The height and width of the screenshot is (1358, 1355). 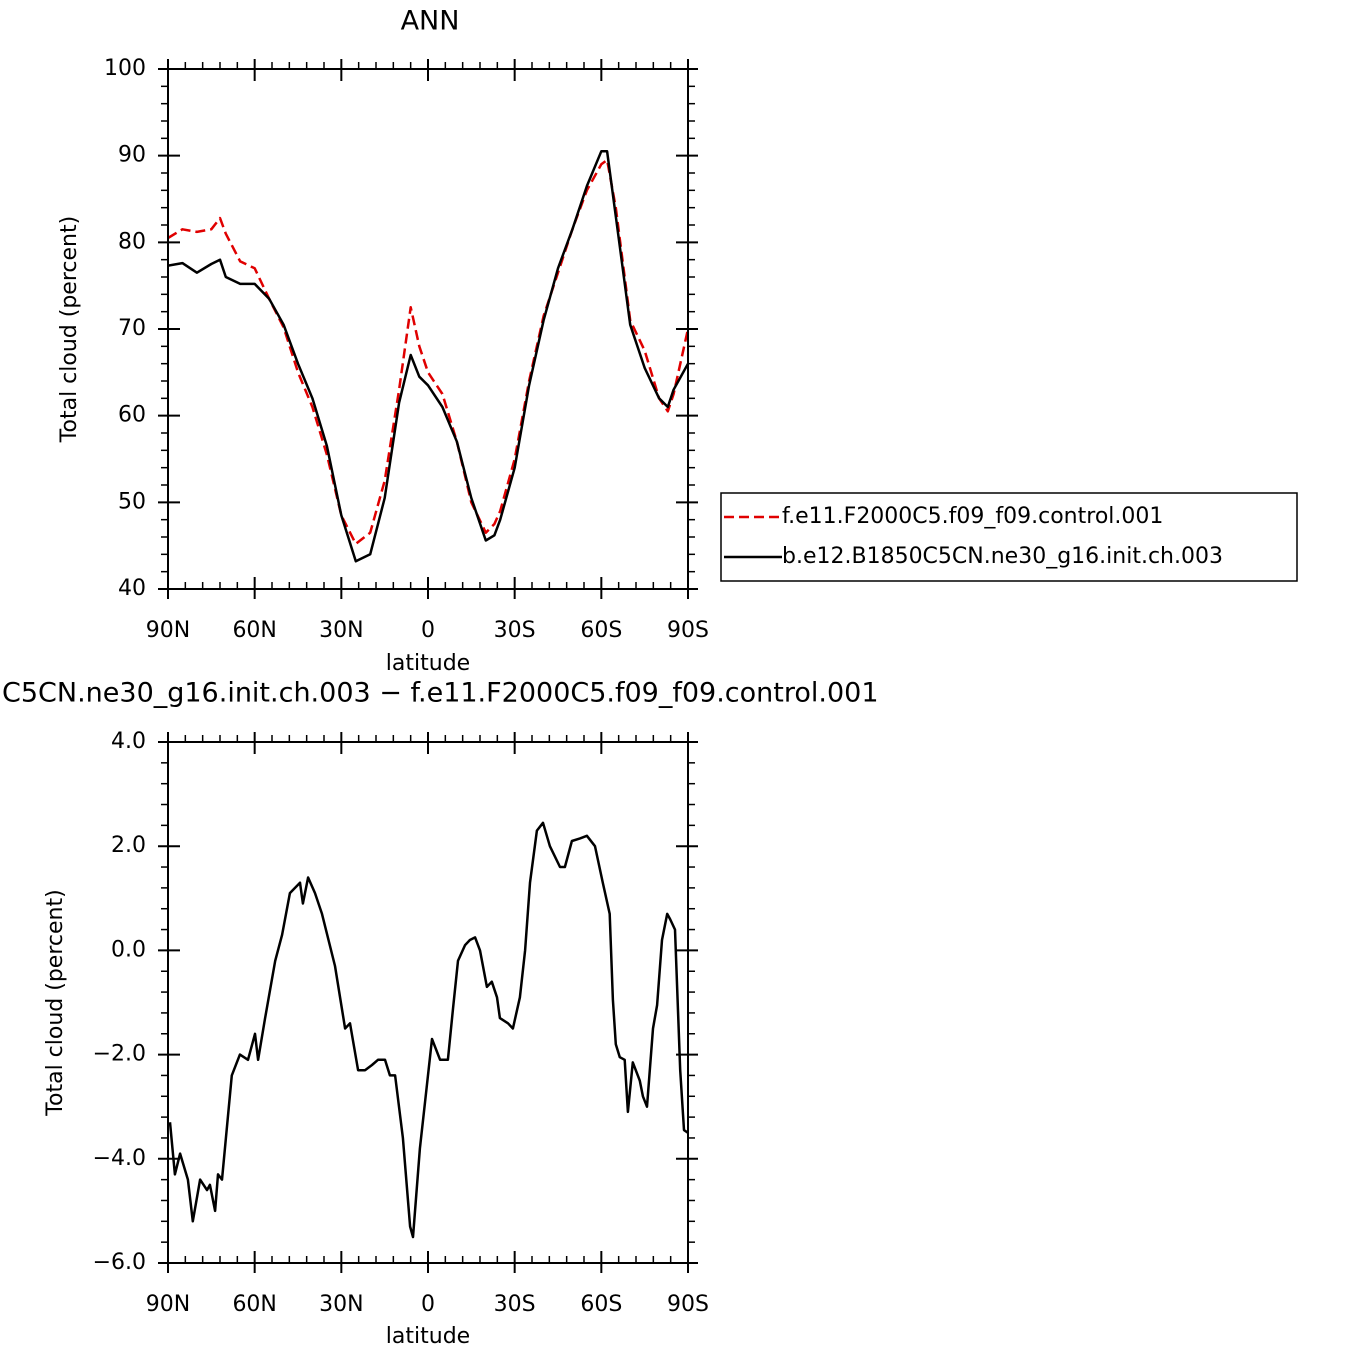 What do you see at coordinates (119, 1262) in the screenshot?
I see `y-tick-label: −6.0` at bounding box center [119, 1262].